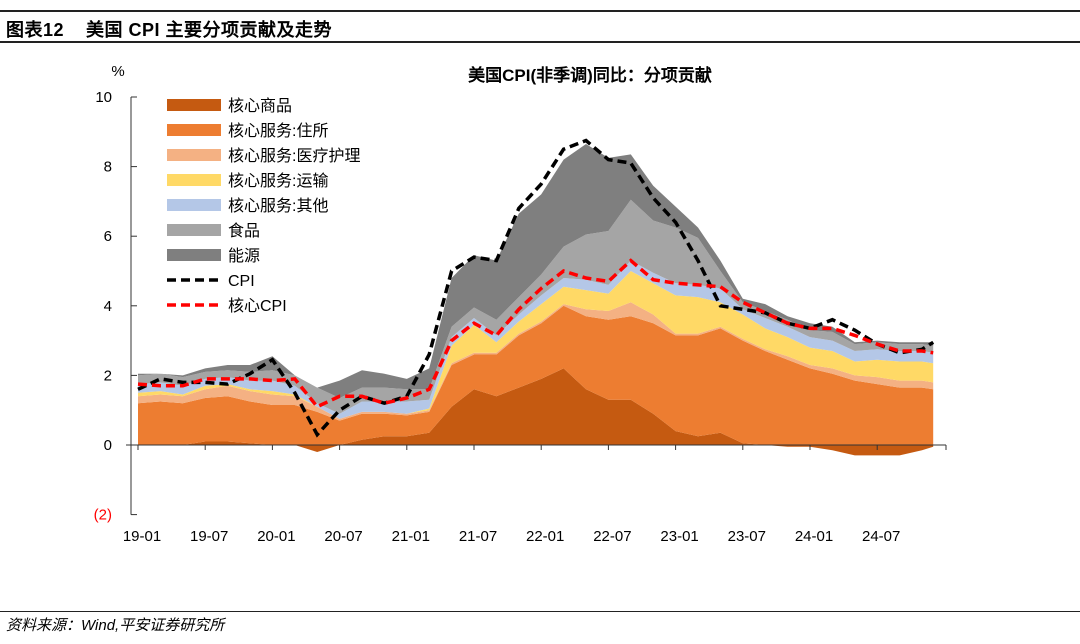  What do you see at coordinates (257, 306) in the screenshot?
I see `legend-label: 核心CPI` at bounding box center [257, 306].